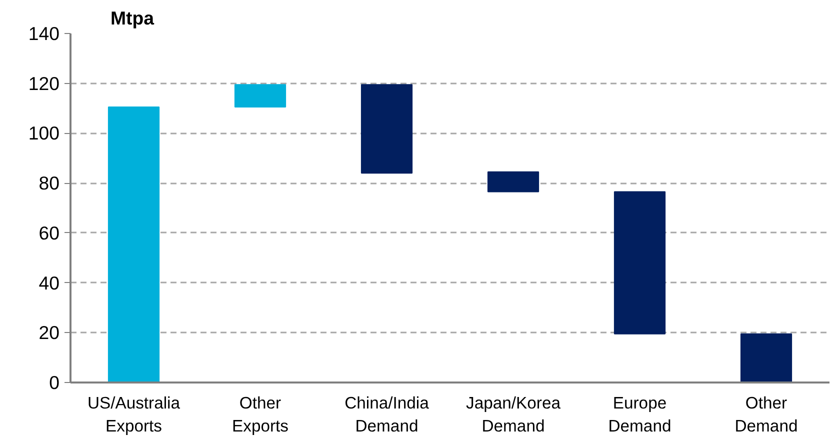 This screenshot has height=438, width=839. I want to click on y-tick-label: 100, so click(44, 133).